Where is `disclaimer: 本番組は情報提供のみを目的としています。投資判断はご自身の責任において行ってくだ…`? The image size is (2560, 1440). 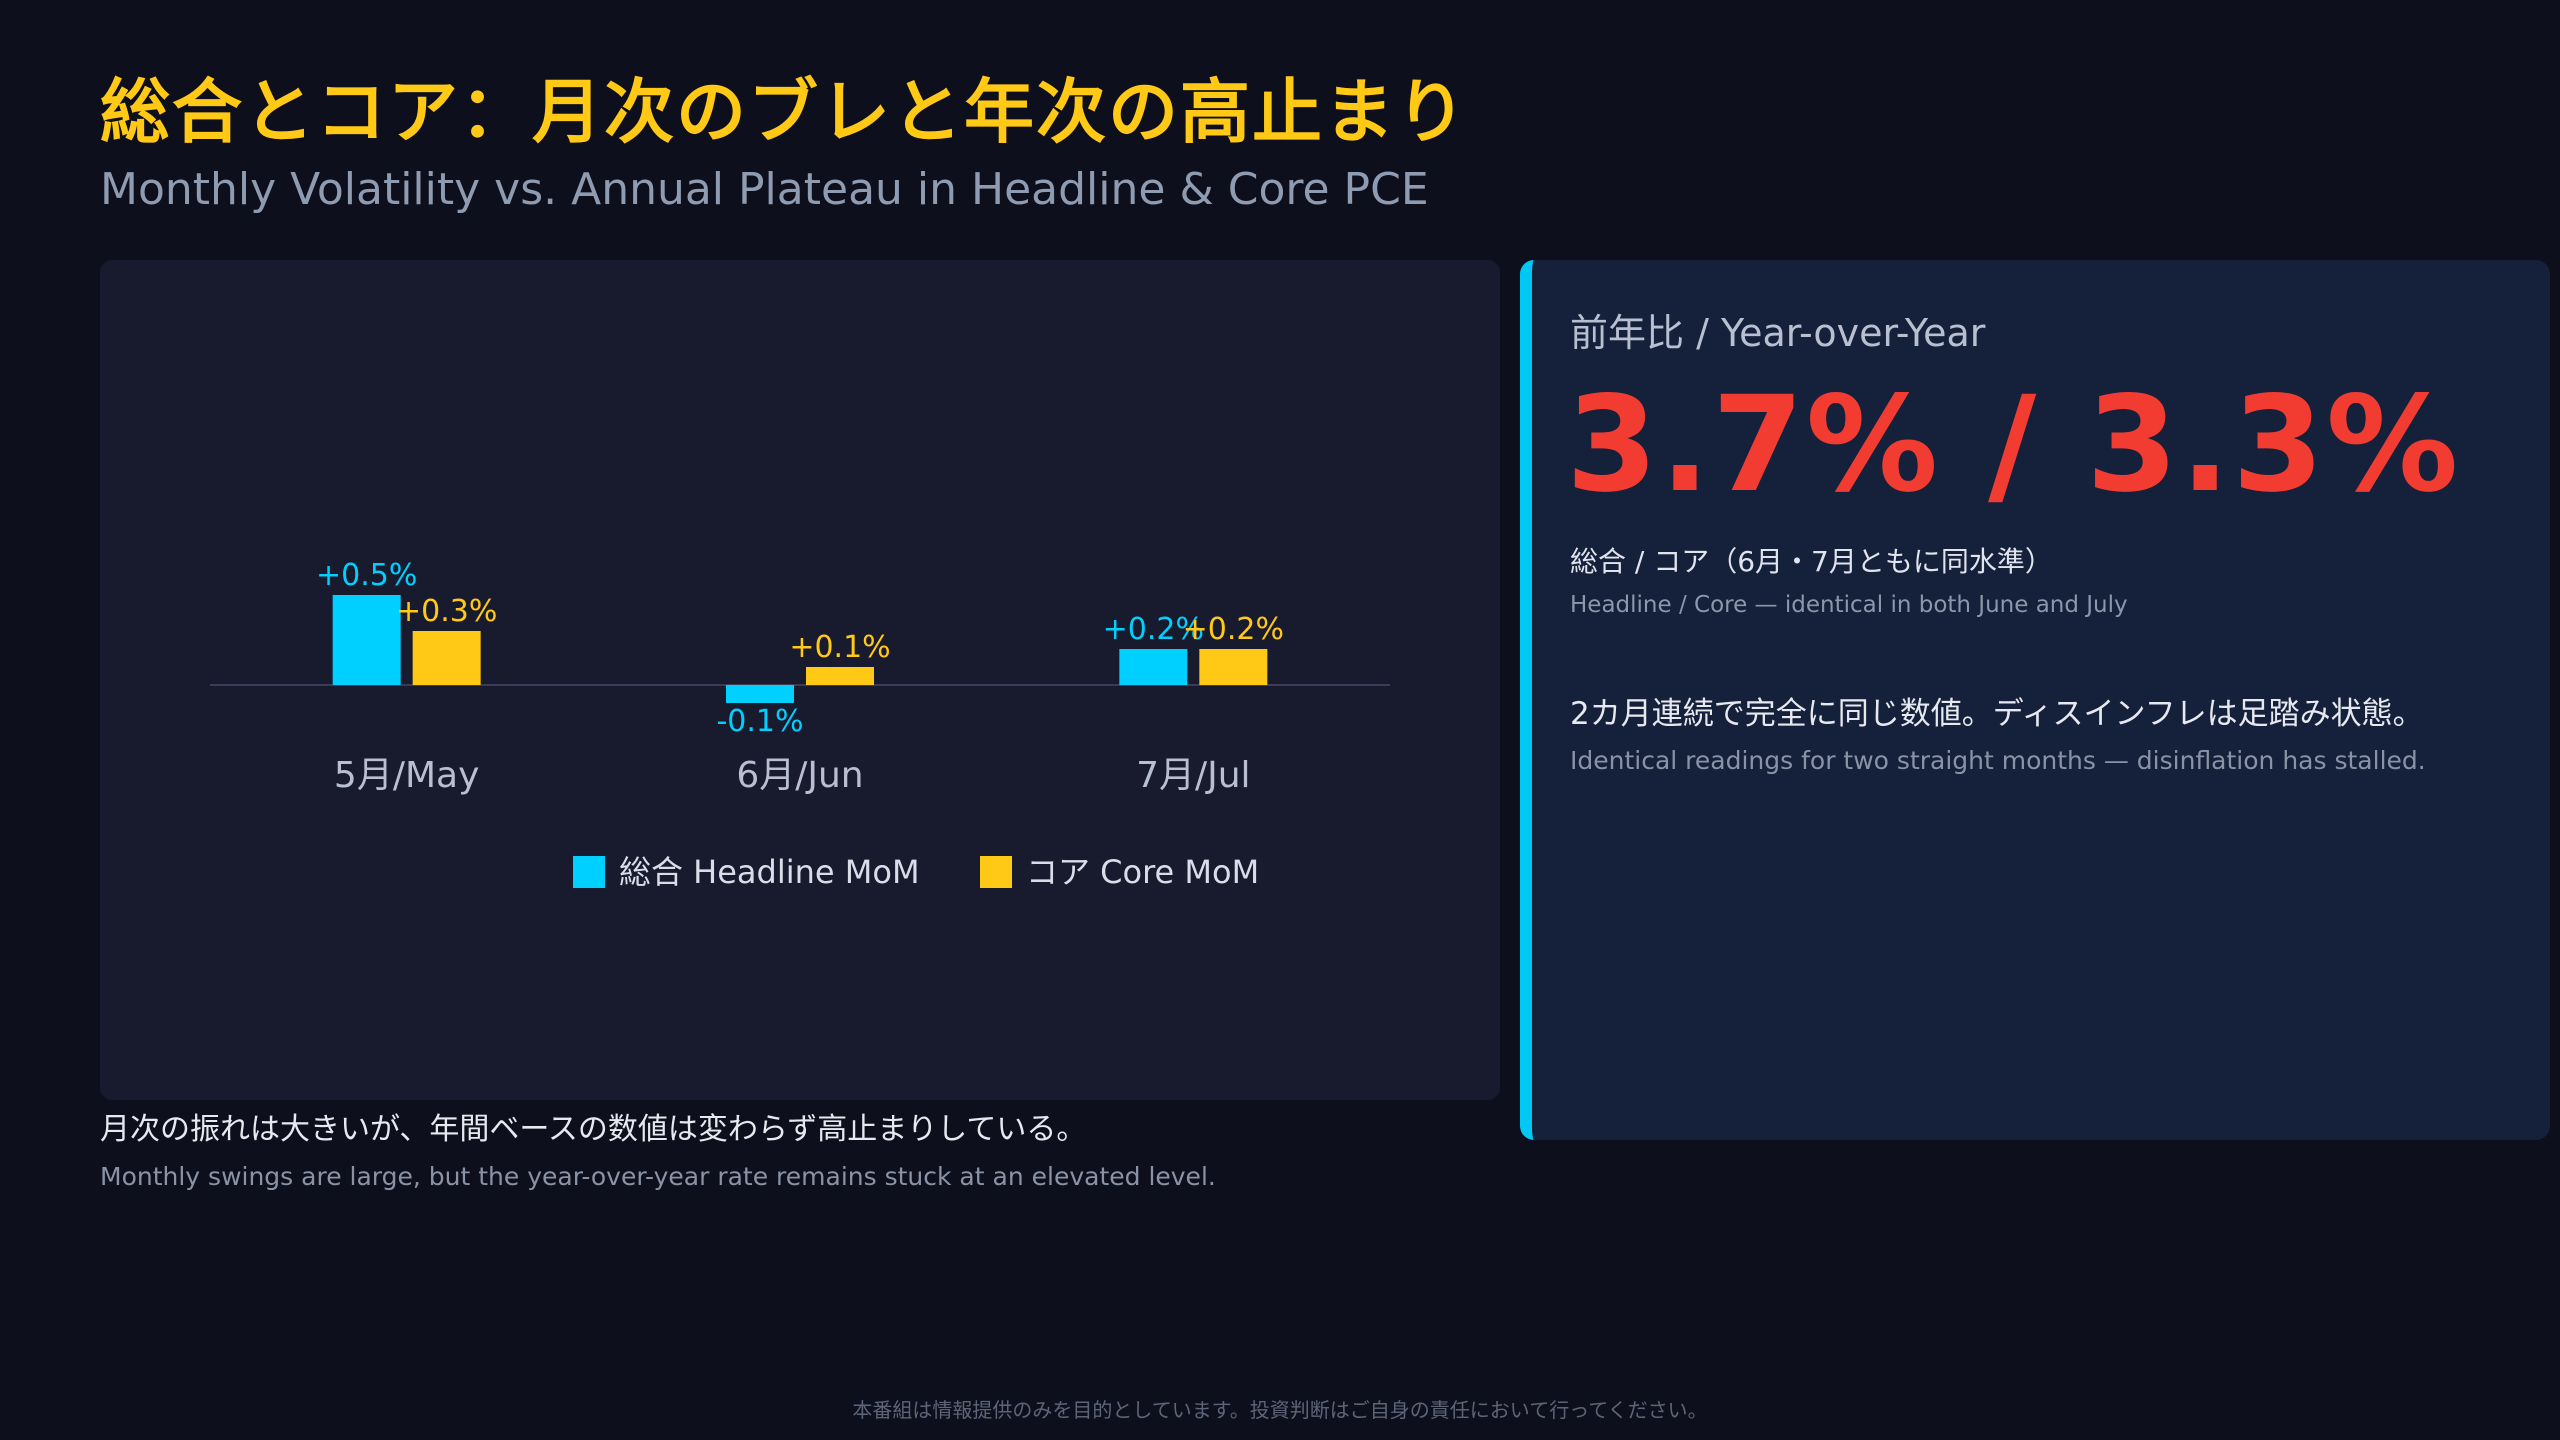
disclaimer: 本番組は情報提供のみを目的としています。投資判断はご自身の責任において行ってくだ… is located at coordinates (1280, 1410).